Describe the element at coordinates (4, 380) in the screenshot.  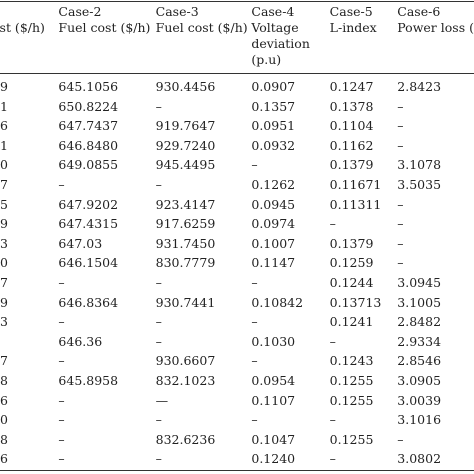
I see `table-cell: 48` at that location.